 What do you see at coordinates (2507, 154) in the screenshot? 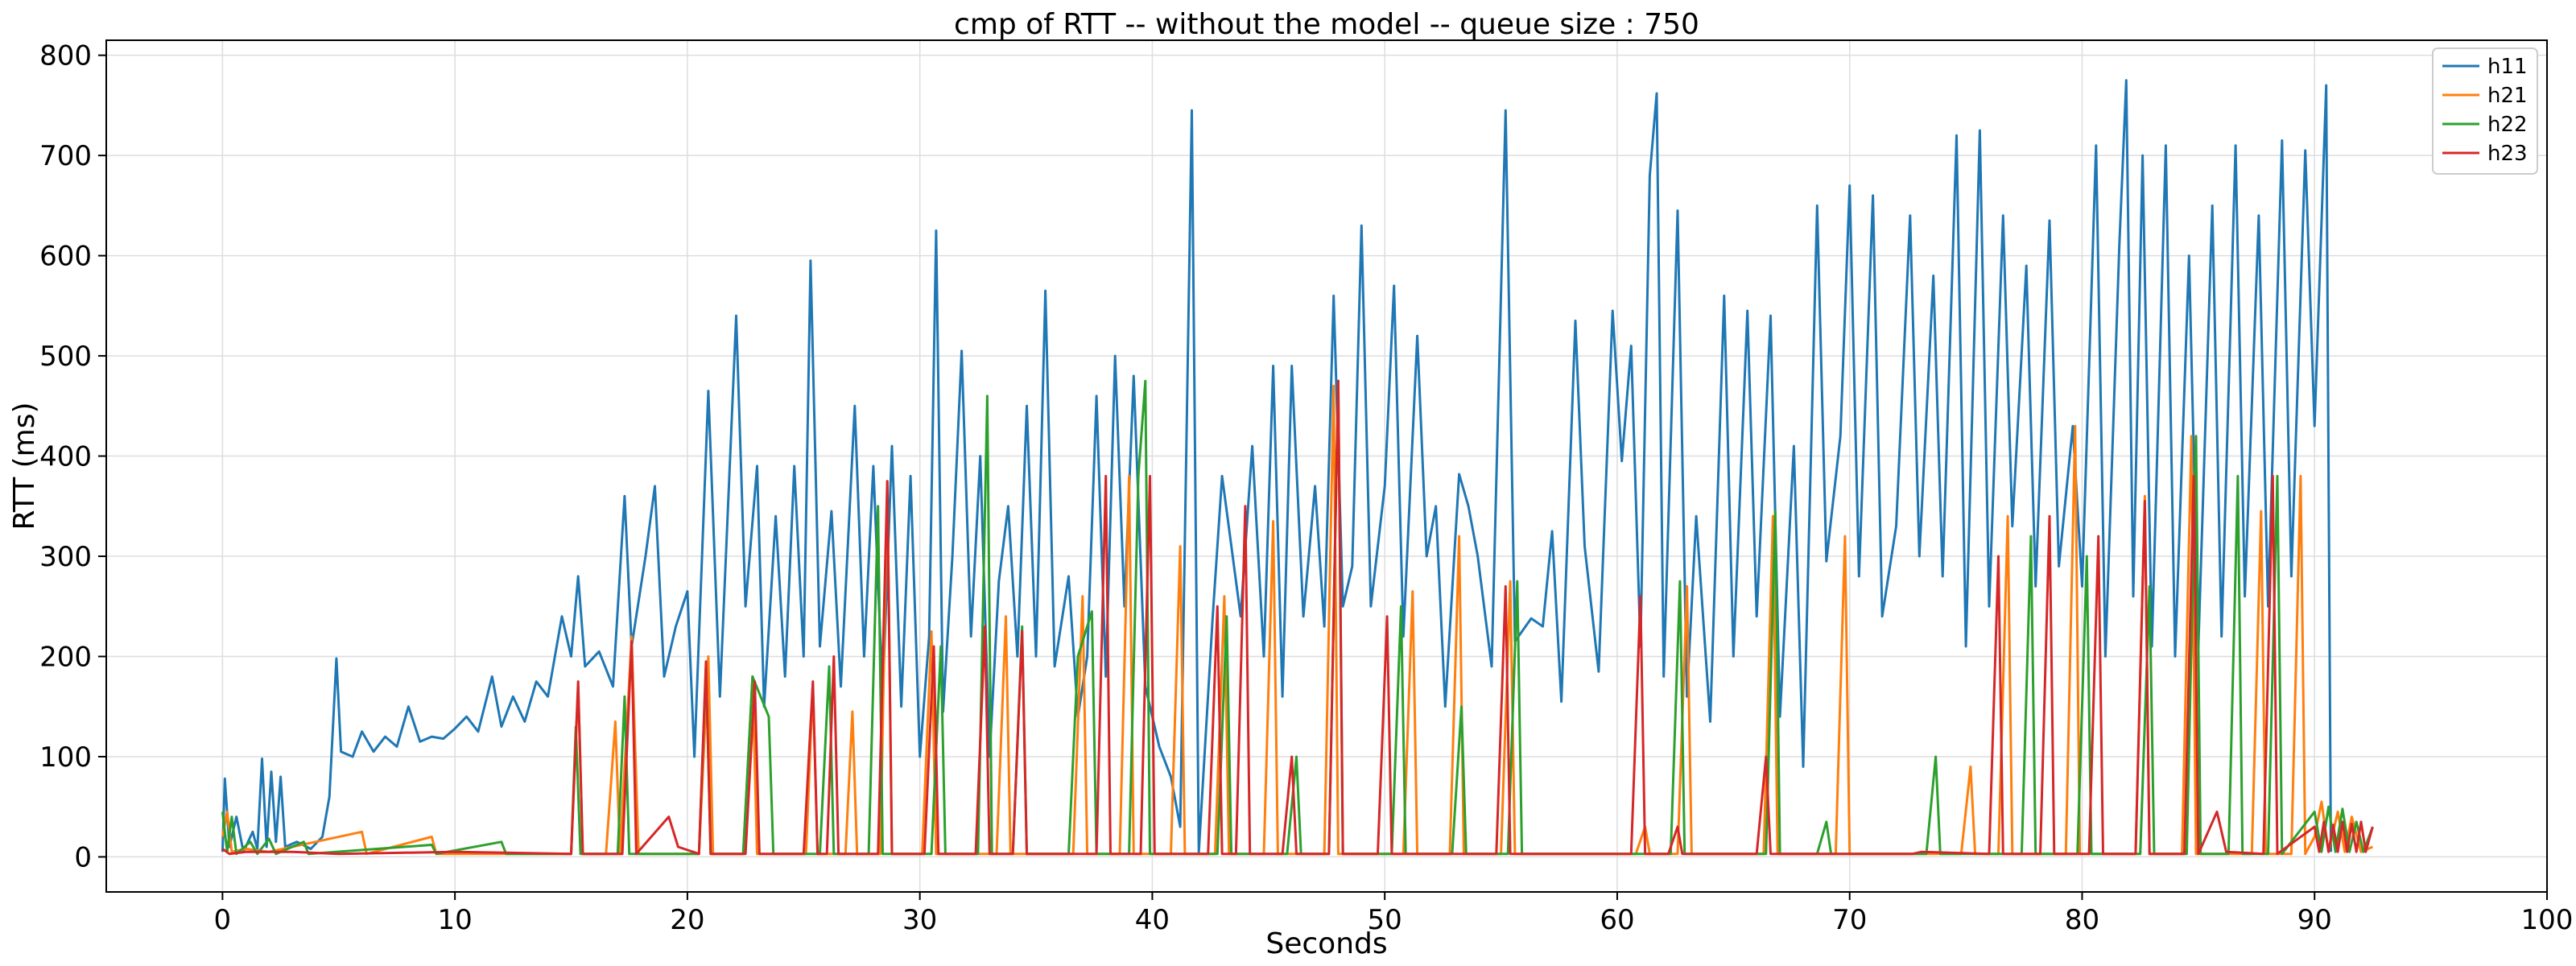
I see `legend-label-h23: h23` at bounding box center [2507, 154].